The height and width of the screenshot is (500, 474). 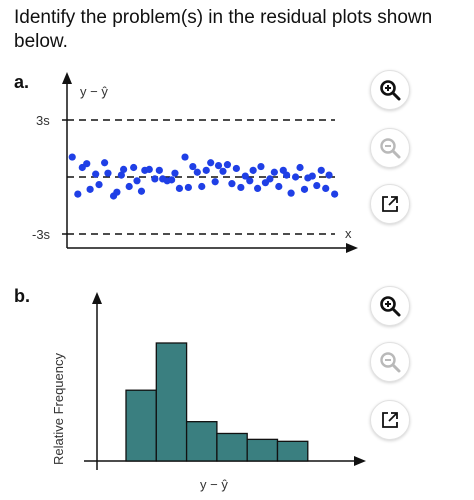 I want to click on b-x-axis-arrow, so click(x=360, y=461).